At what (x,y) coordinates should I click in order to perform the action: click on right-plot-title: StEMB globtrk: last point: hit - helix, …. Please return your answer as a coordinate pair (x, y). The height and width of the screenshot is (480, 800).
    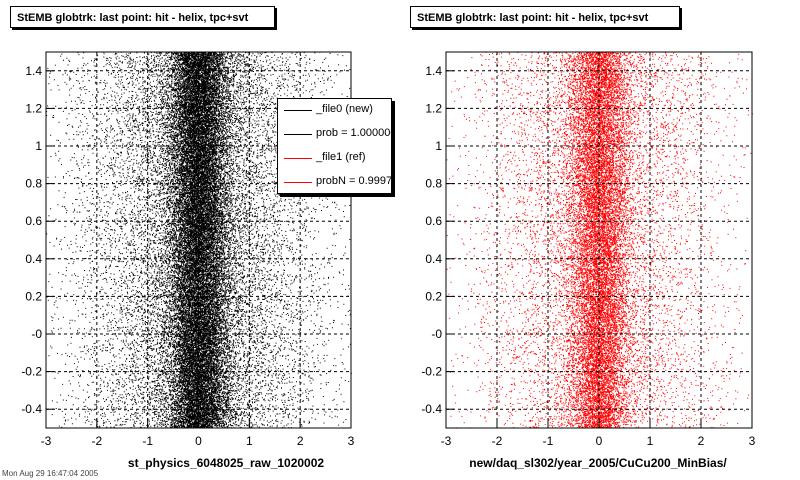
    Looking at the image, I should click on (545, 17).